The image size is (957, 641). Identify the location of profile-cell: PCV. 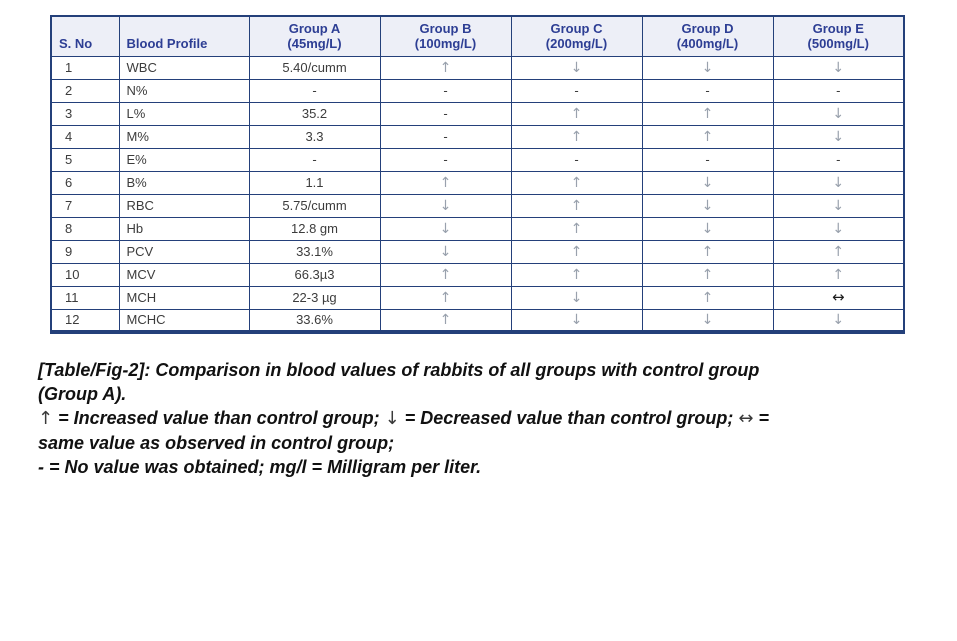
(184, 251).